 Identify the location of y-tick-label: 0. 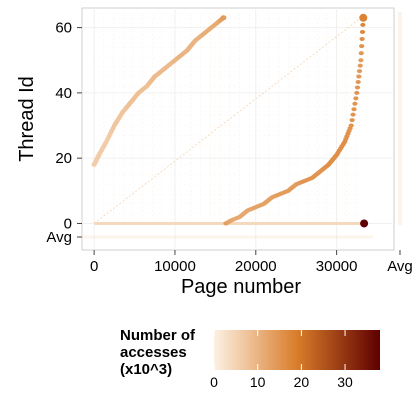
(68, 223).